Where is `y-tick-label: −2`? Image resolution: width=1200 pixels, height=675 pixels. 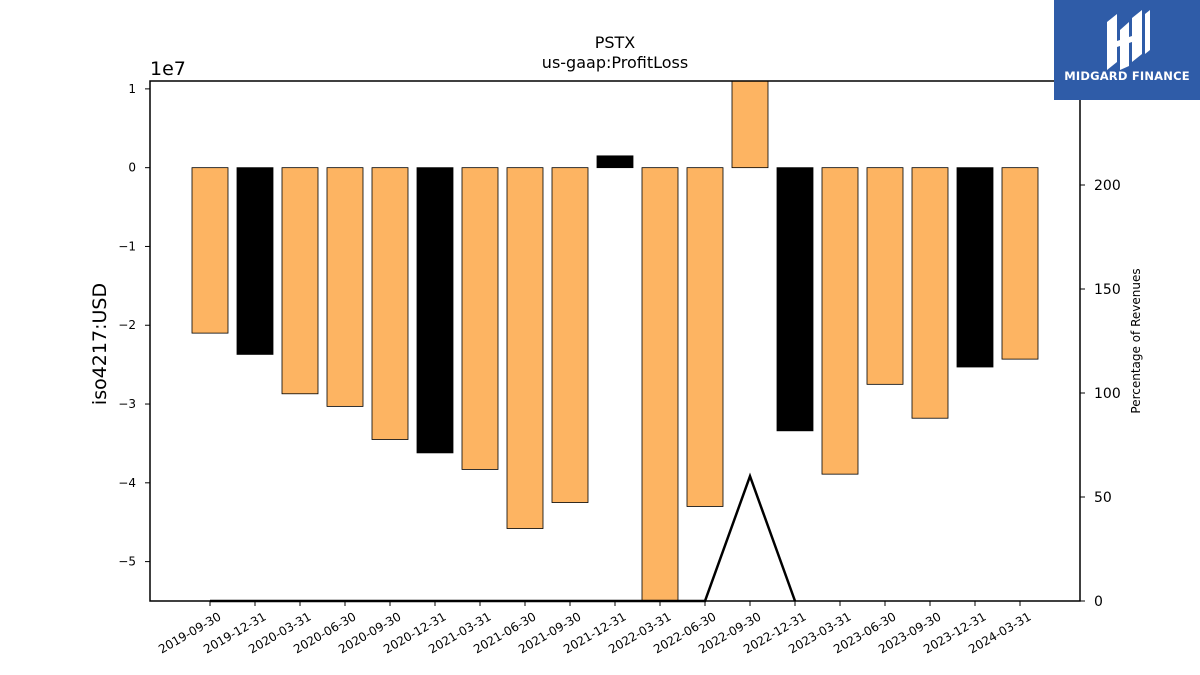 y-tick-label: −2 is located at coordinates (127, 325).